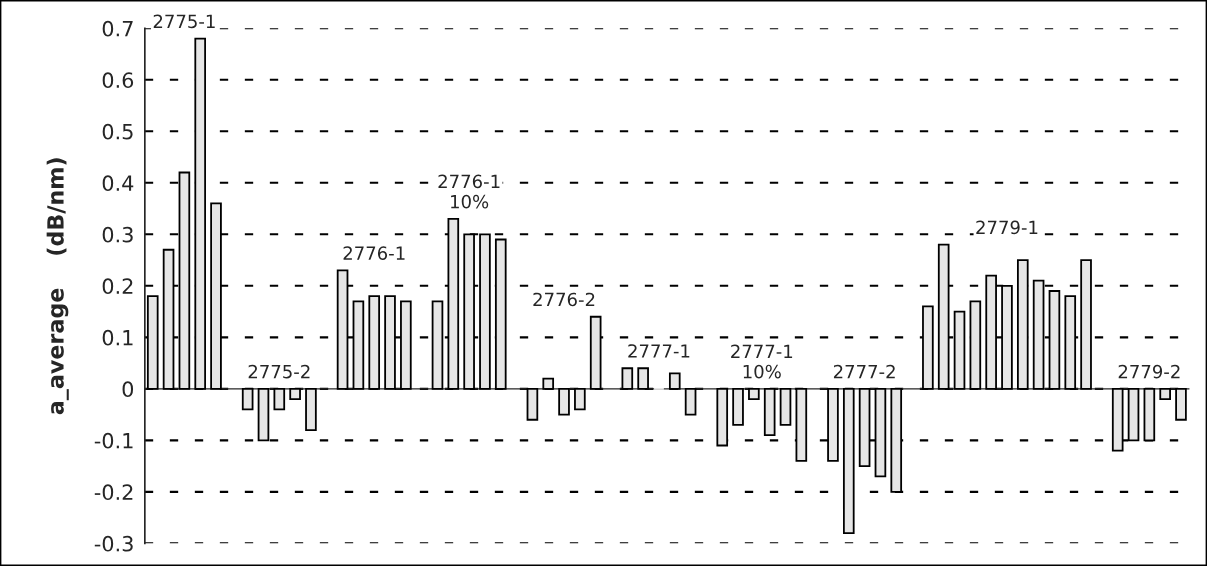  What do you see at coordinates (117, 28) in the screenshot?
I see `y-tick-label: 0.7` at bounding box center [117, 28].